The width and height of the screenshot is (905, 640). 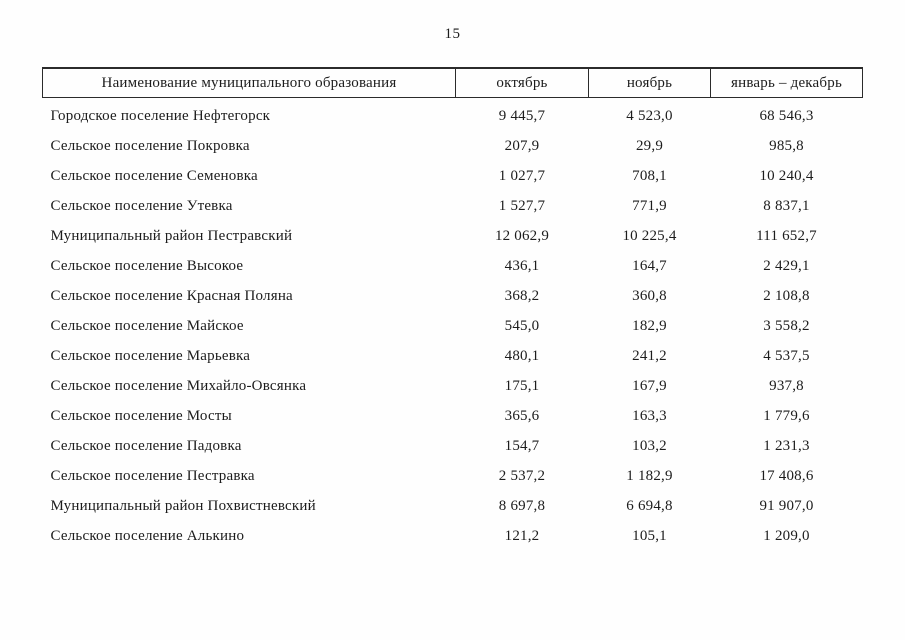 I want to click on municipality-name-cell: Сельское поселение Майское, so click(x=147, y=326).